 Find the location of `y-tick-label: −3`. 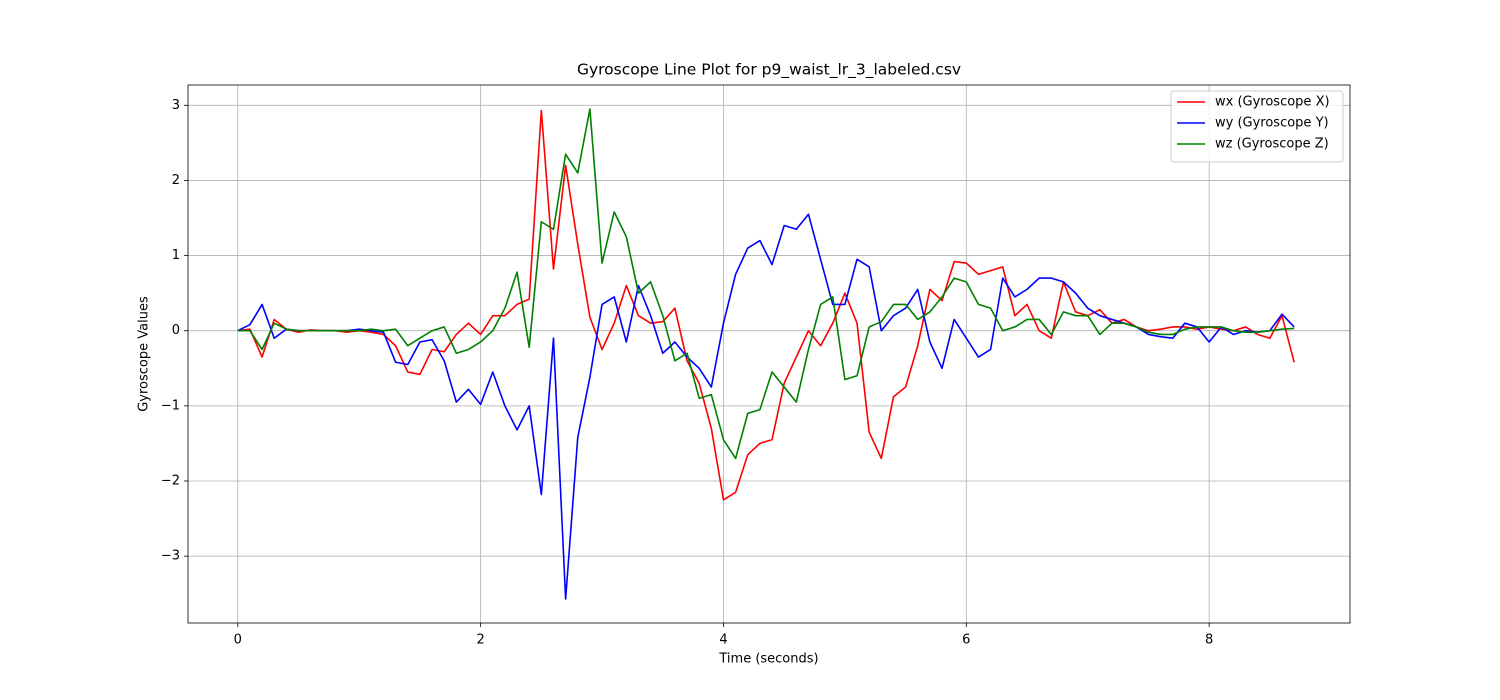

y-tick-label: −3 is located at coordinates (170, 556).